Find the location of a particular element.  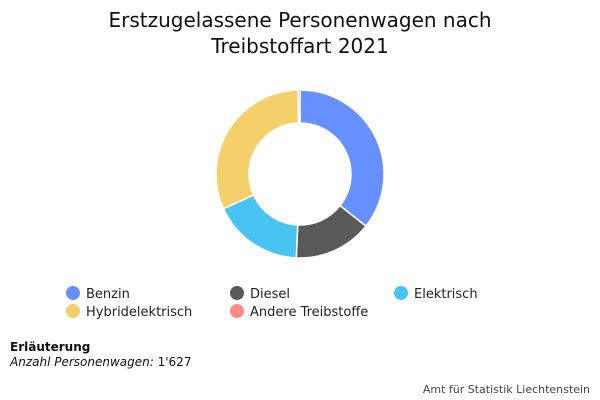

note-label: Anzahl Personenwagen: is located at coordinates (82, 362).